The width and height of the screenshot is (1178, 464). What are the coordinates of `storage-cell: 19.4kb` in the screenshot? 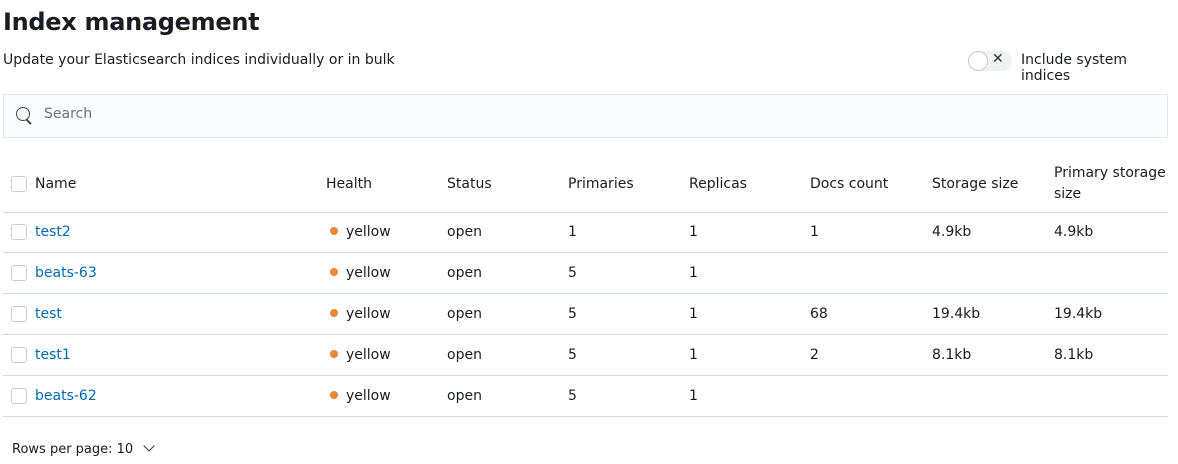 It's located at (956, 314).